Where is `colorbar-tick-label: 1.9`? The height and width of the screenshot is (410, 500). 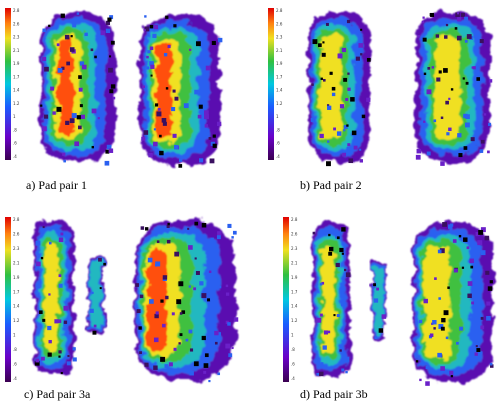
colorbar-tick-label: 1.9 is located at coordinates (16, 63).